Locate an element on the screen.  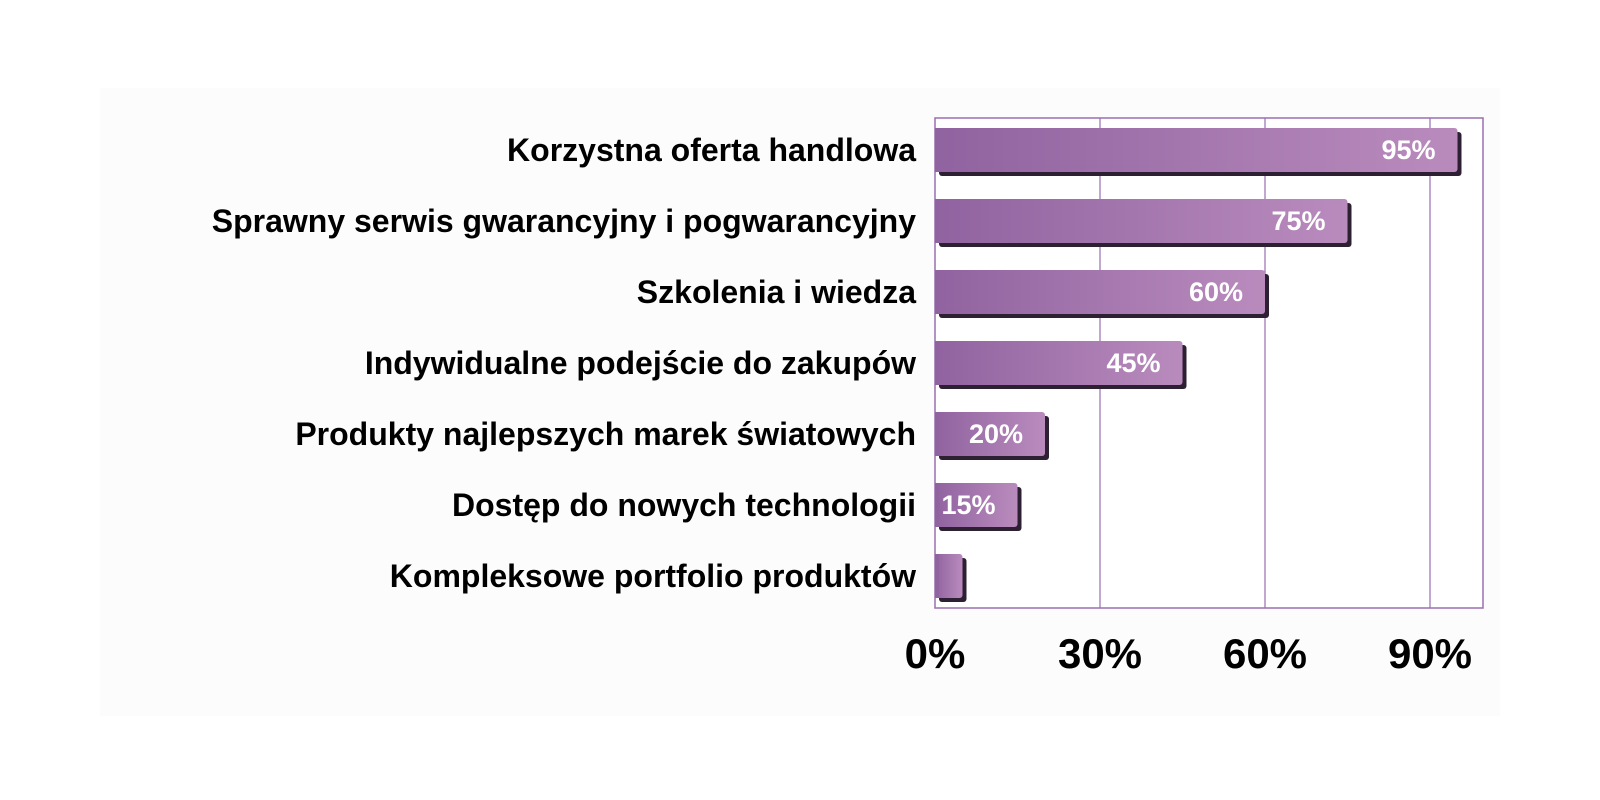
x-tick-label: 60% is located at coordinates (1265, 653).